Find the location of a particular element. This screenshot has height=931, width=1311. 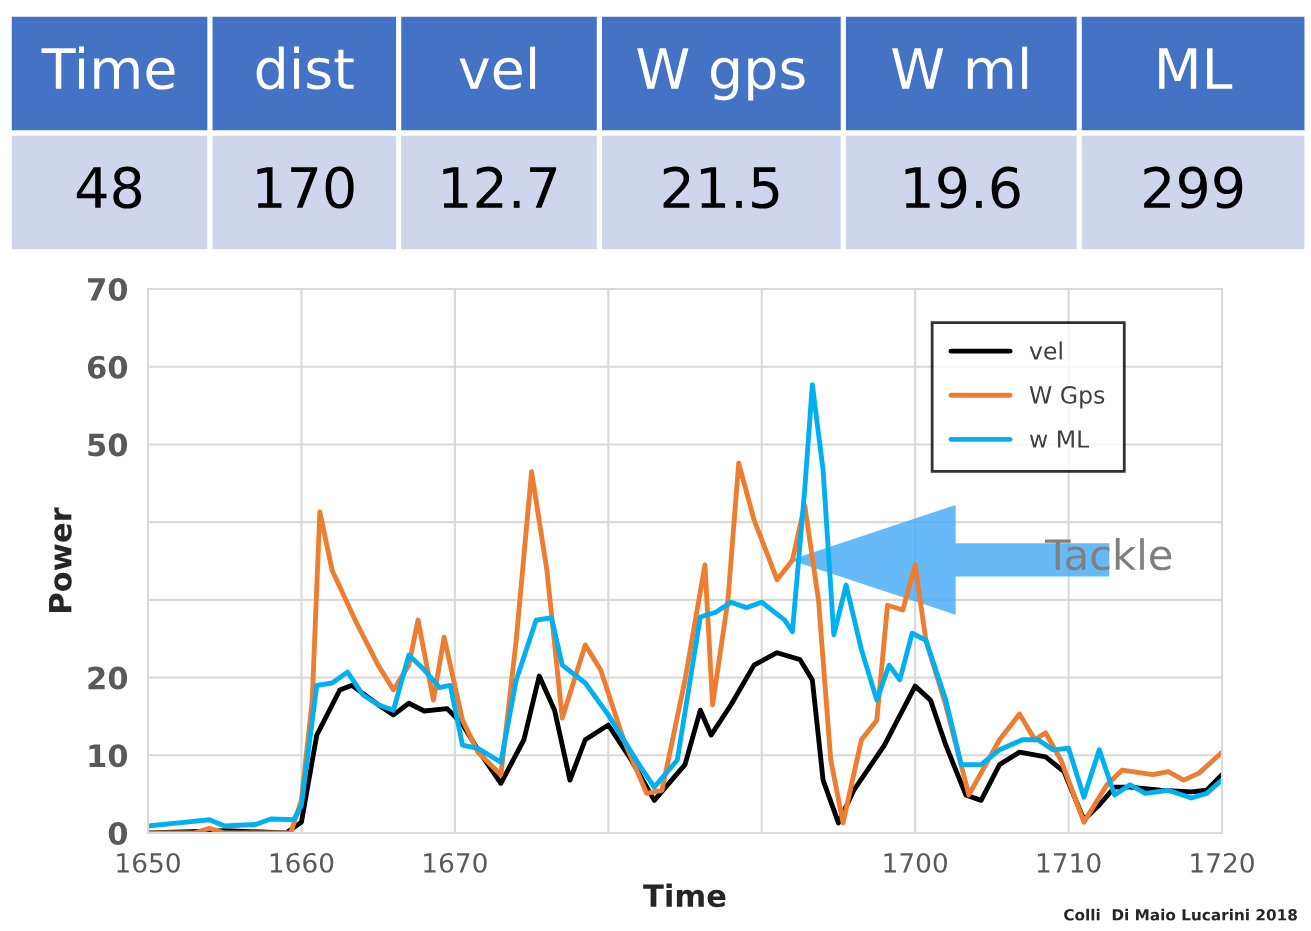

legend-label: W Gps is located at coordinates (1067, 397).